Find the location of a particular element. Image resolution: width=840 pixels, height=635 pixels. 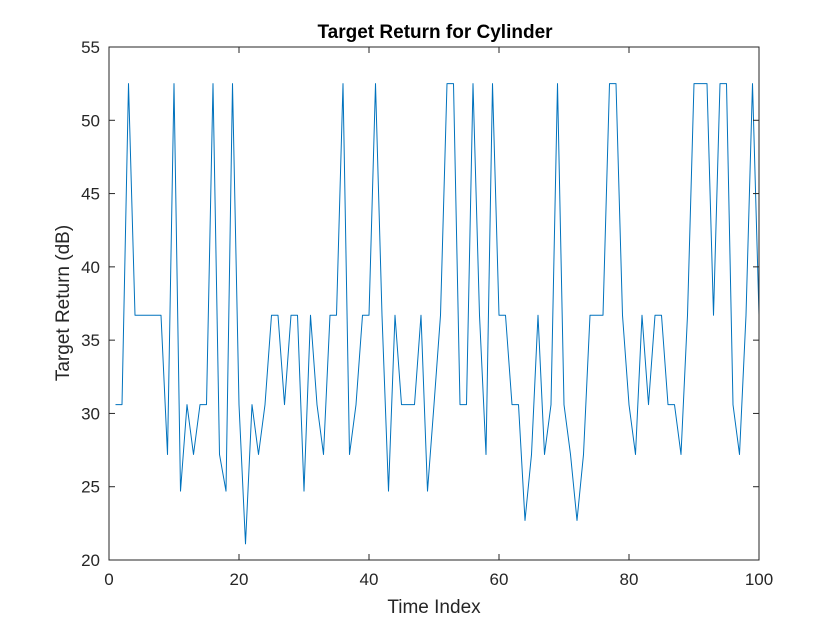

x-tick-label: 0 is located at coordinates (108, 579).